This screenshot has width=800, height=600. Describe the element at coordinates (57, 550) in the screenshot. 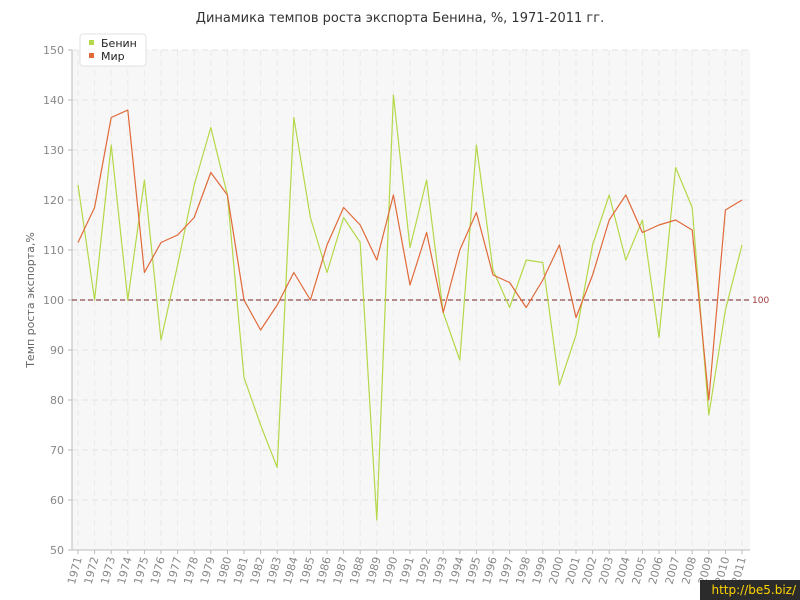

I see `y-tick-label: 50` at that location.